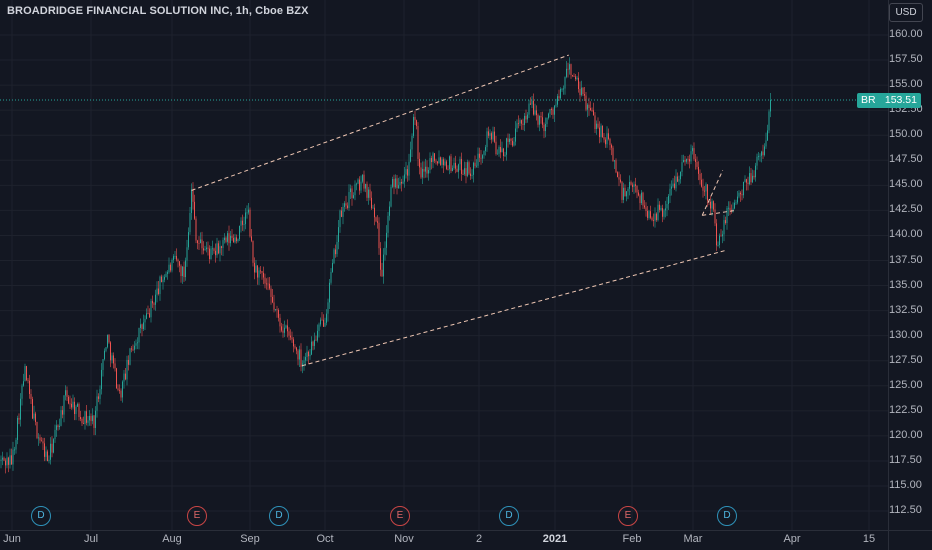 This screenshot has height=550, width=932. I want to click on x-tick-label: 2021, so click(555, 539).